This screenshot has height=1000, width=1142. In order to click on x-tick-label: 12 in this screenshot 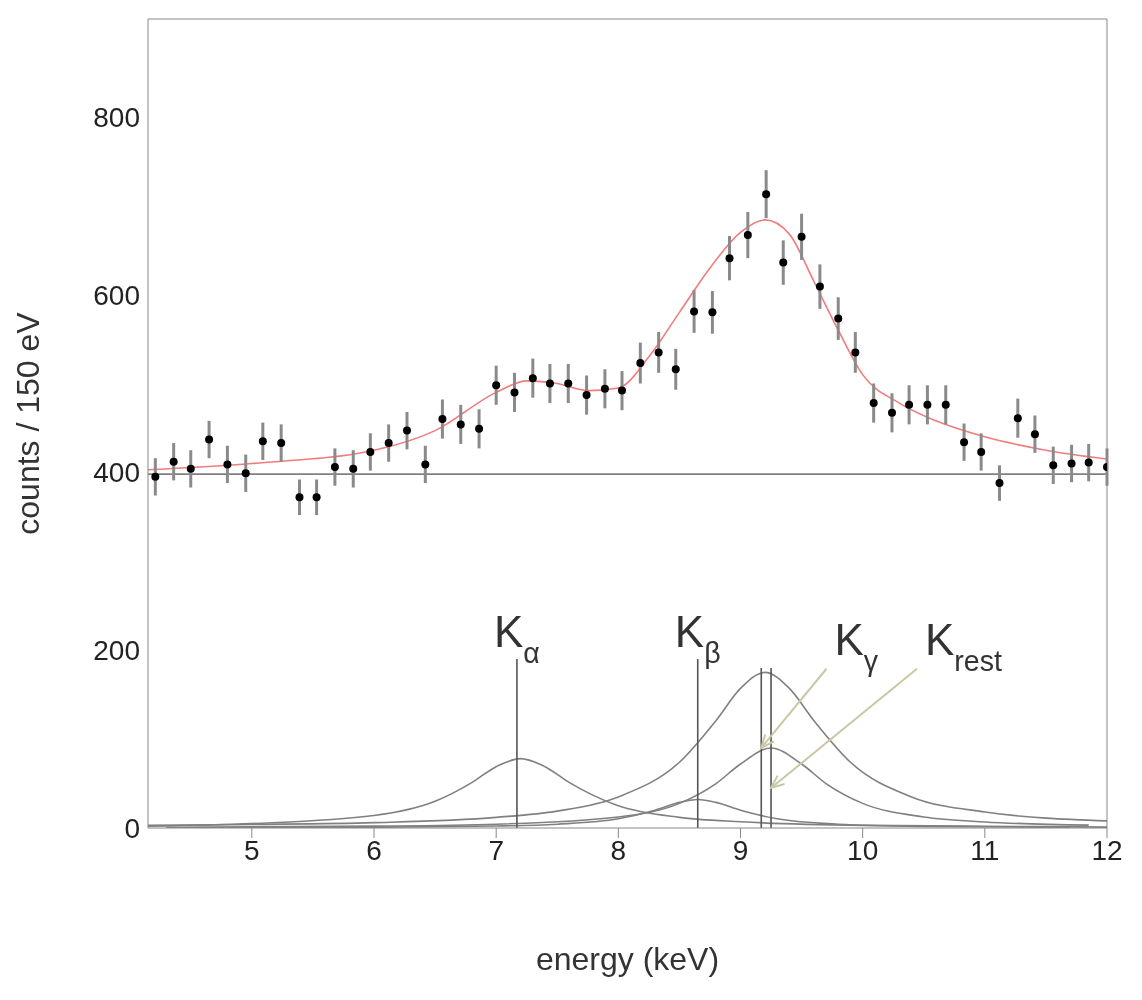, I will do `click(1107, 850)`.